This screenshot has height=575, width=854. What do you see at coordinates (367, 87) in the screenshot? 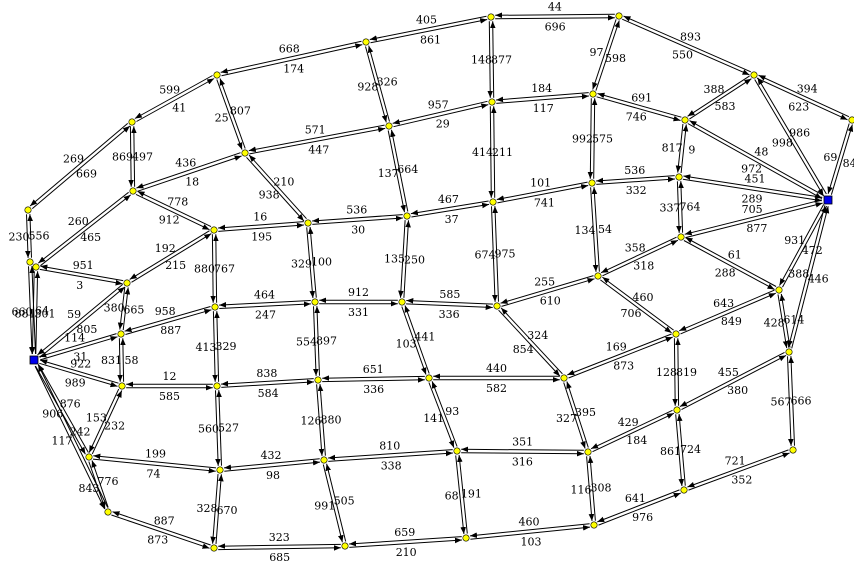
I see `edge-weight-label: 928` at bounding box center [367, 87].